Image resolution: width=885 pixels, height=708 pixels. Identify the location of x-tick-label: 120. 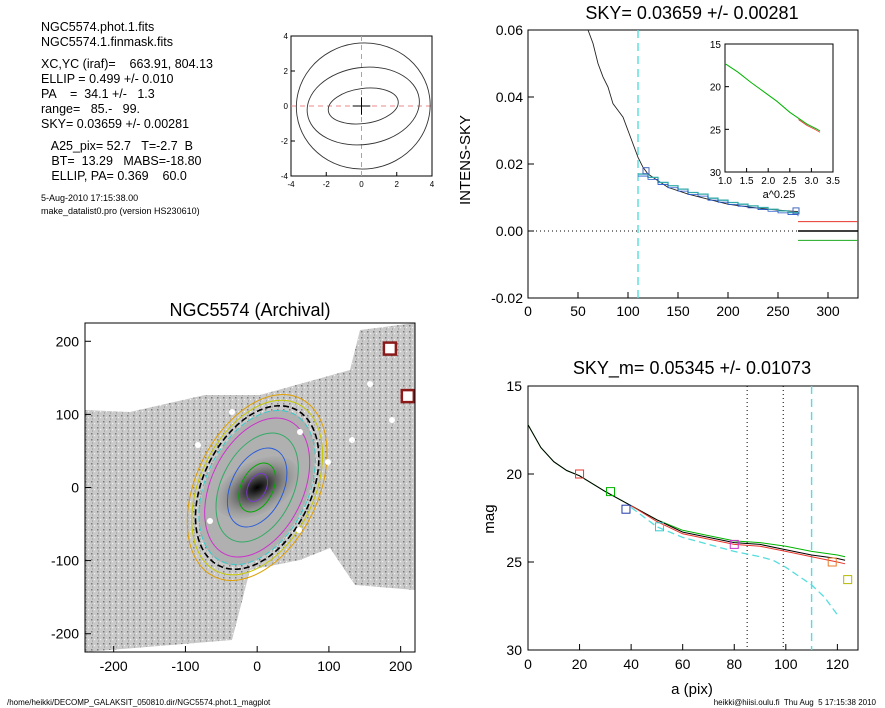
(838, 664).